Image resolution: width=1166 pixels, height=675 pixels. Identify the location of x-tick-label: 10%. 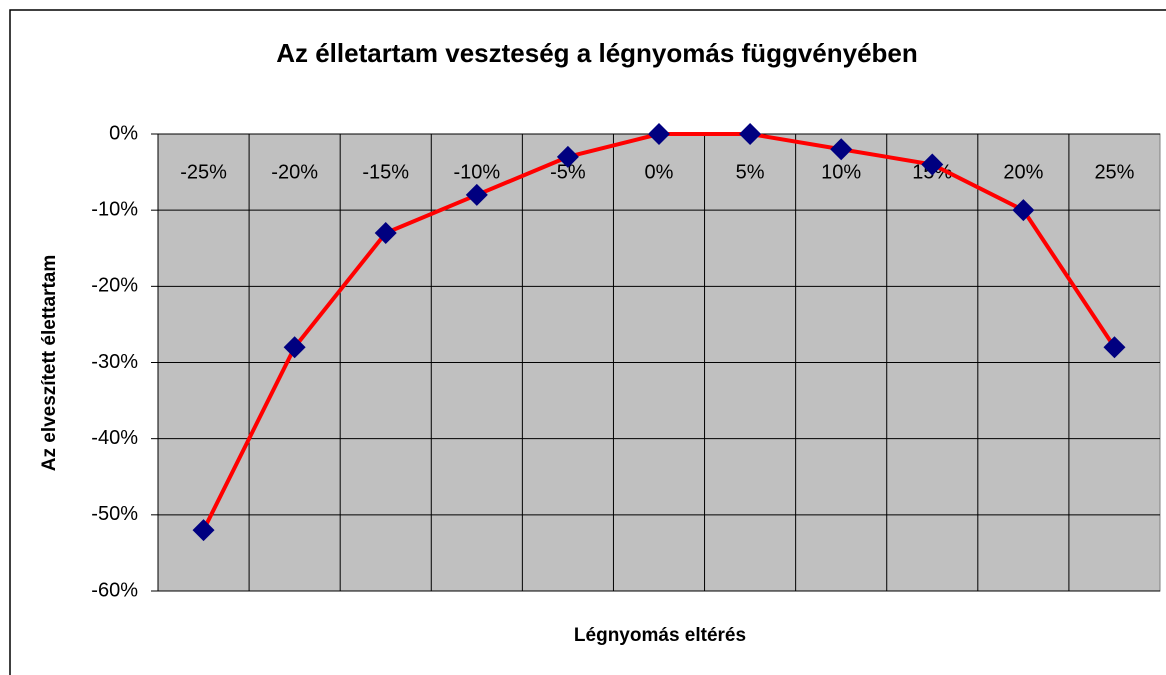
(841, 172).